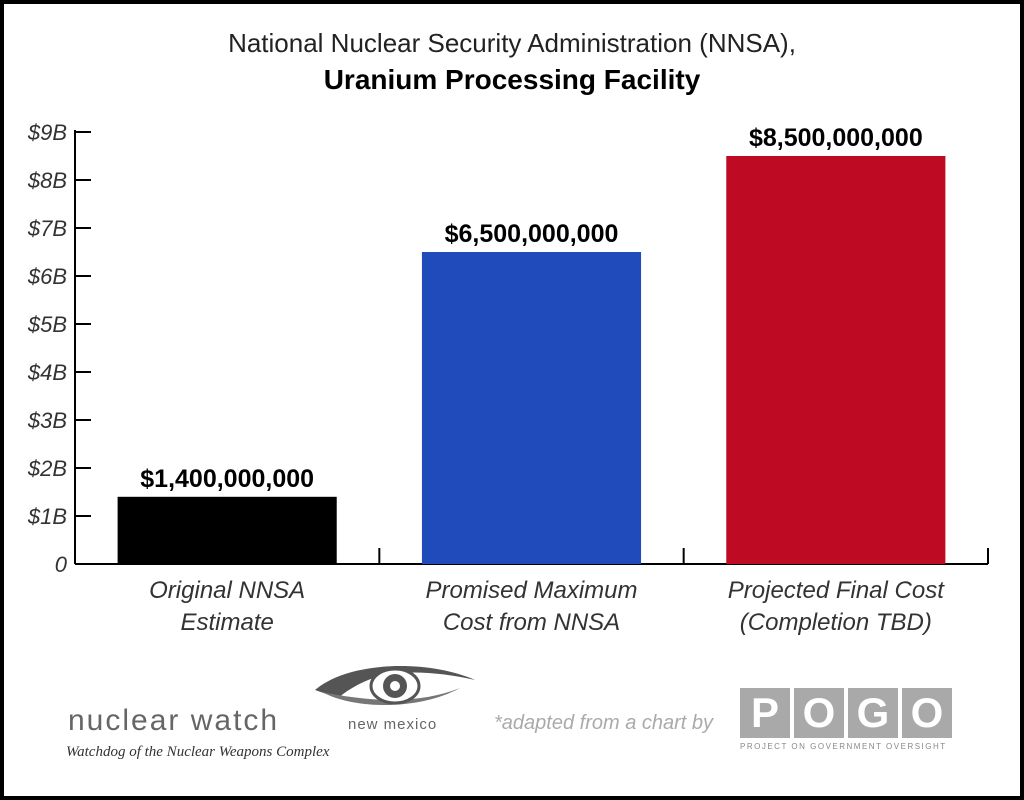 This screenshot has height=800, width=1024. What do you see at coordinates (227, 590) in the screenshot?
I see `category-label: Original NNSA` at bounding box center [227, 590].